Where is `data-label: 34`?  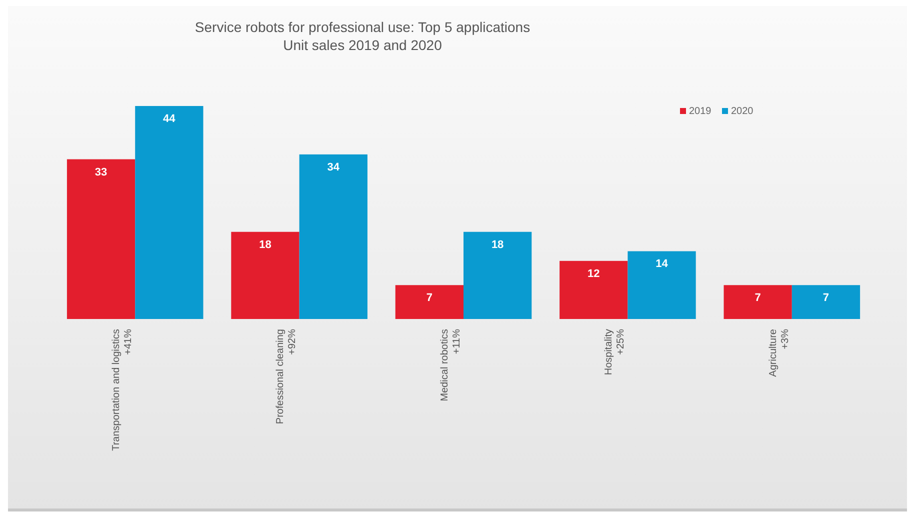 data-label: 34 is located at coordinates (333, 167).